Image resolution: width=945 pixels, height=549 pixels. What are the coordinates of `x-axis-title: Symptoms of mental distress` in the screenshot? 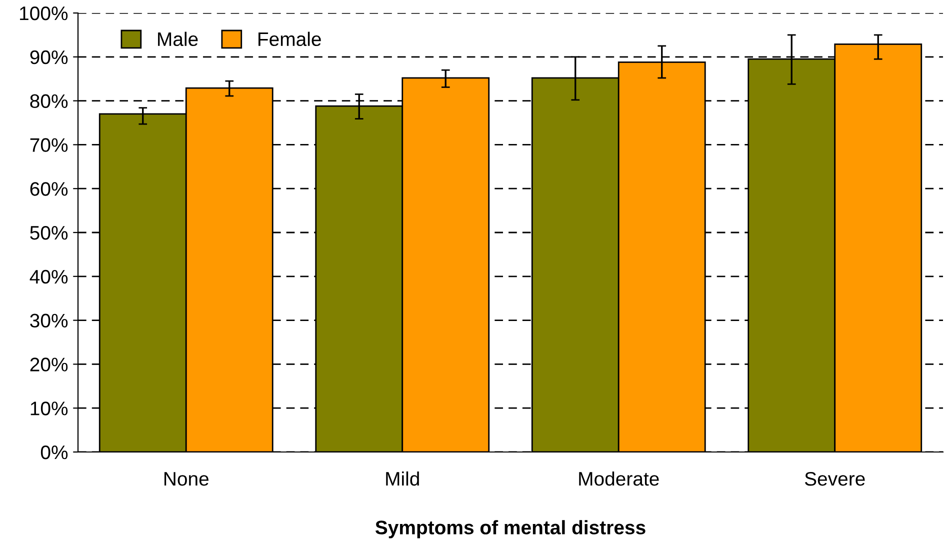 It's located at (510, 529).